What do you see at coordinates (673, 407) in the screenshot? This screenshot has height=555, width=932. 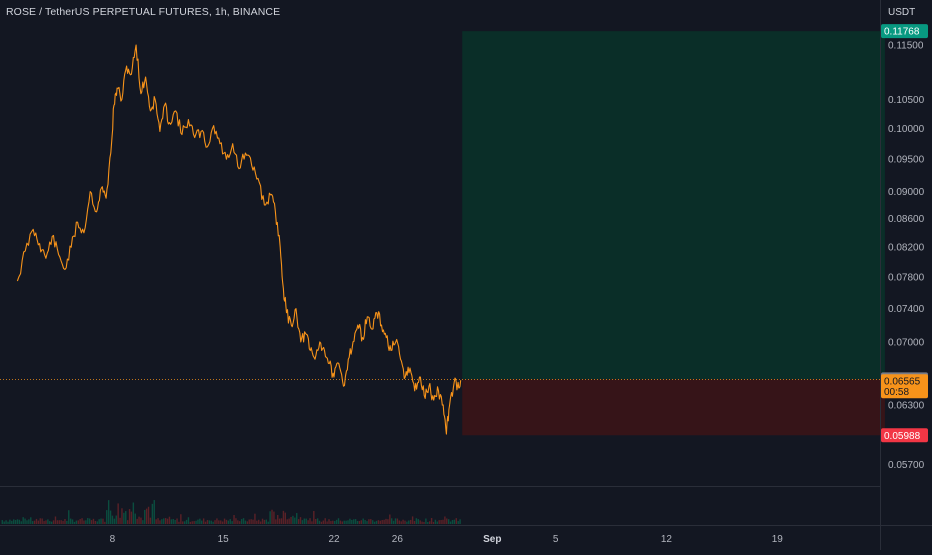 I see `loss-zone` at bounding box center [673, 407].